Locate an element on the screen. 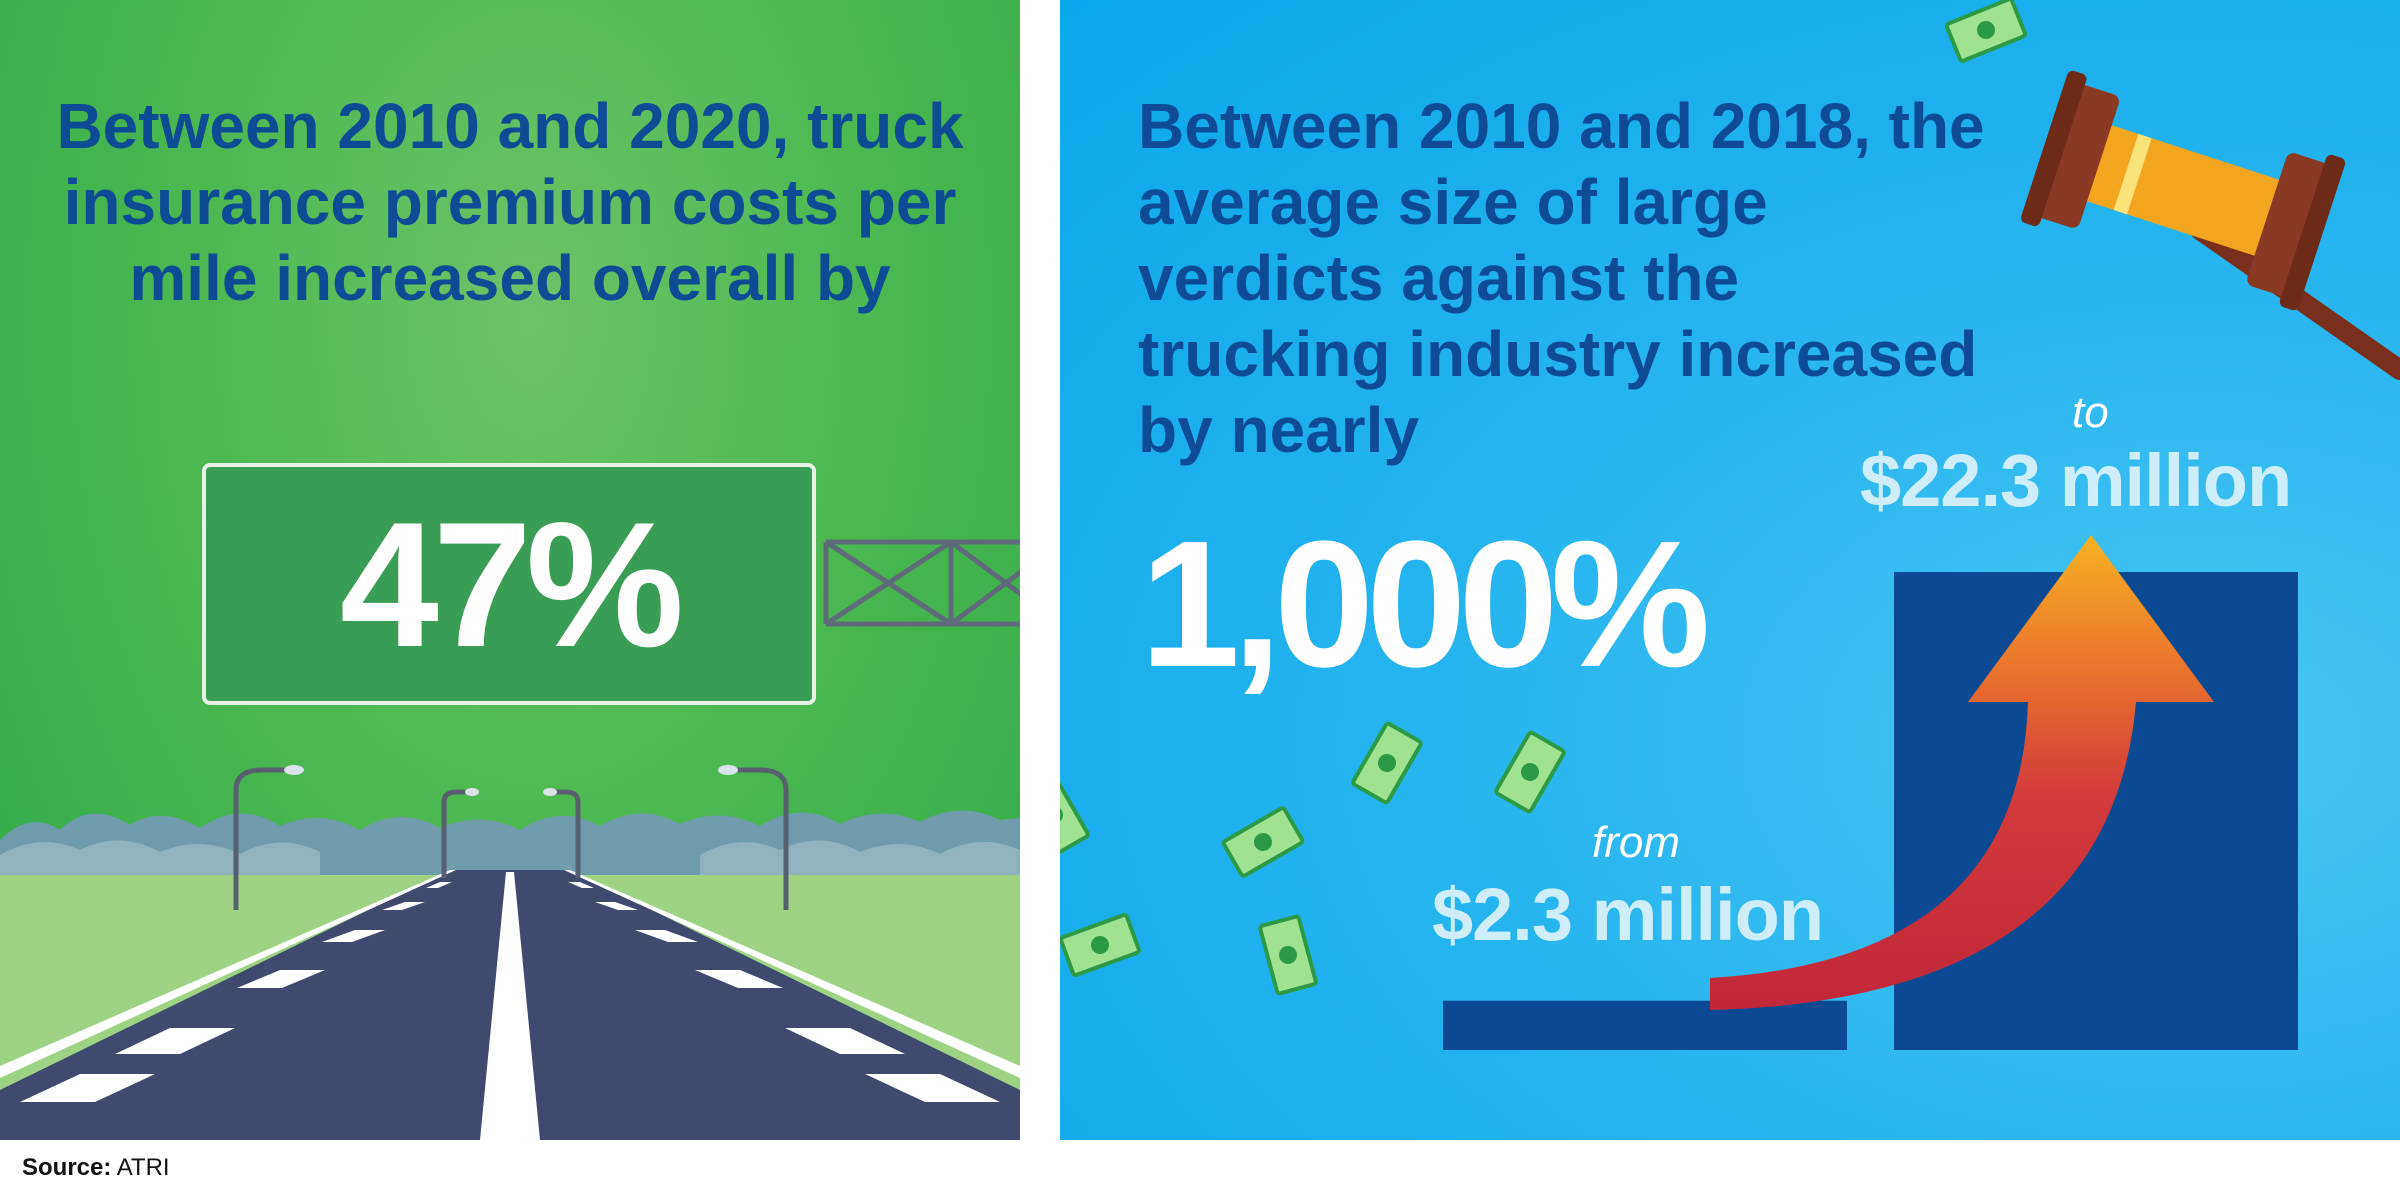  bar-2010 is located at coordinates (1645, 1025).